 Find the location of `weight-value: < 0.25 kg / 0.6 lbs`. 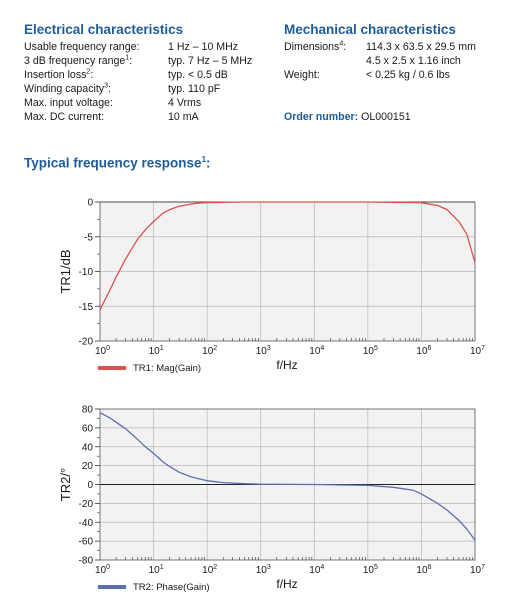

weight-value: < 0.25 kg / 0.6 lbs is located at coordinates (408, 75).